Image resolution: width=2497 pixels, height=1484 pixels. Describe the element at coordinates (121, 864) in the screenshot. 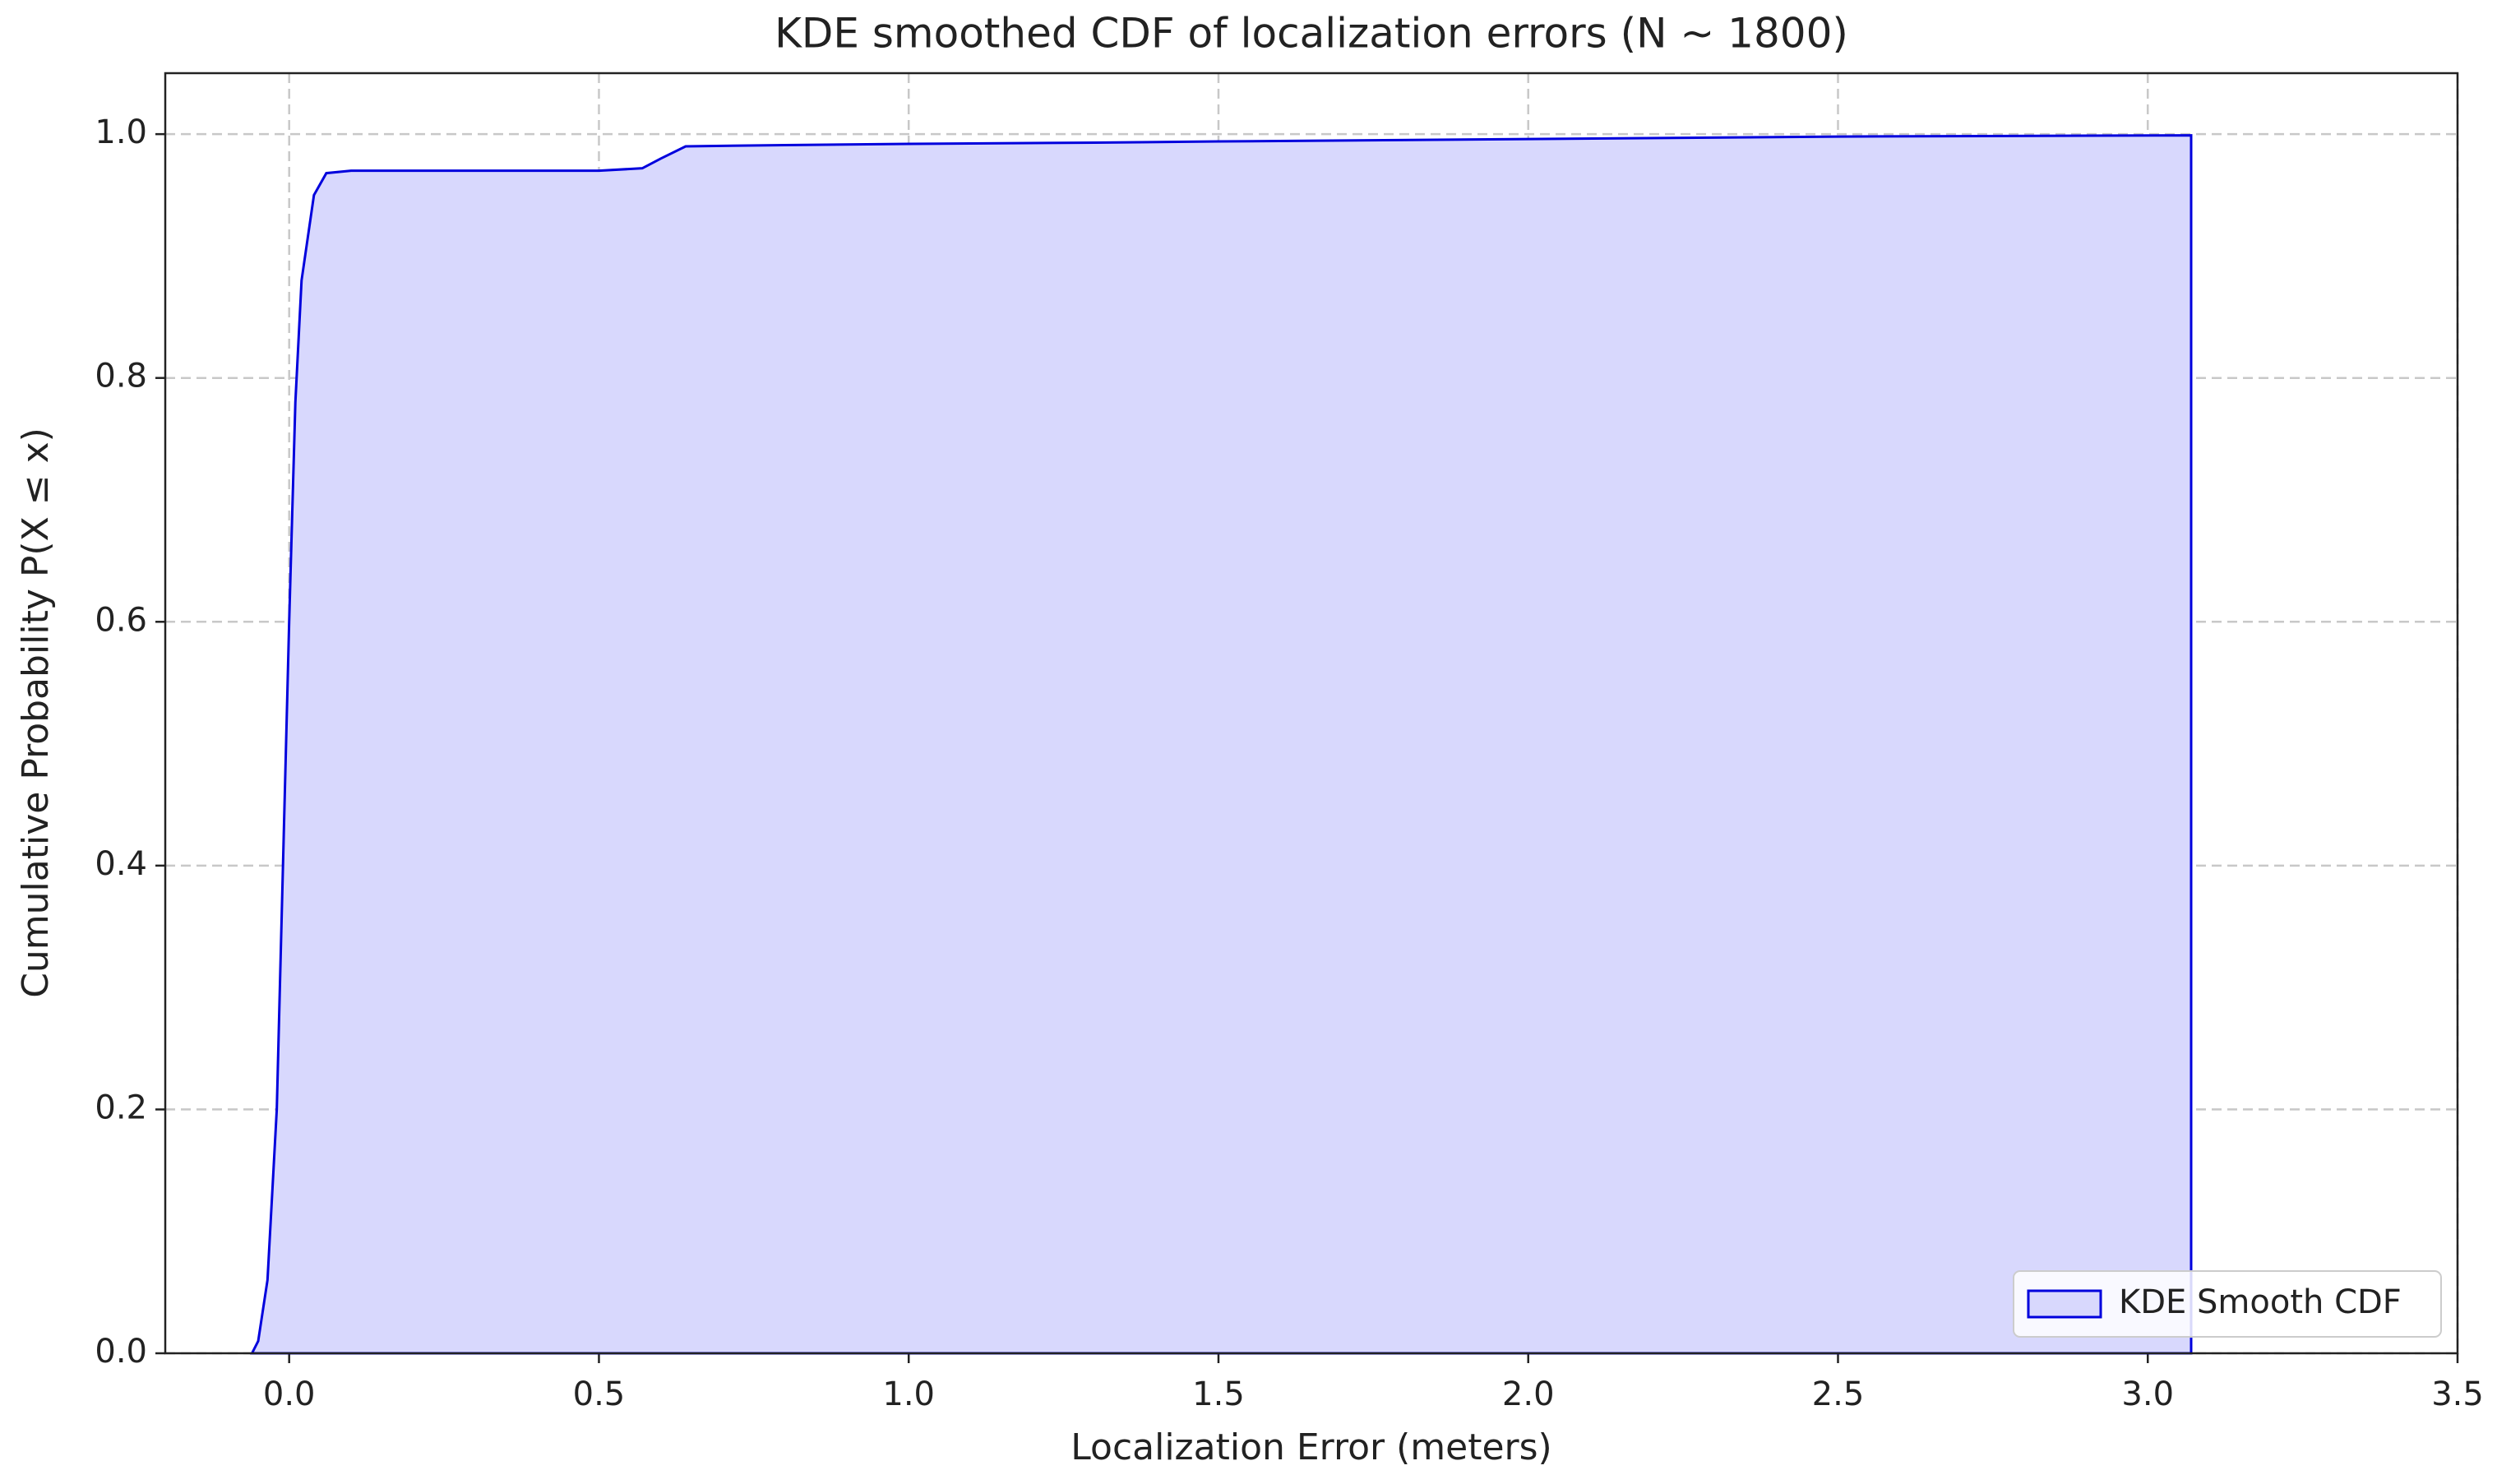

I see `y-tick-label: 0.4` at that location.